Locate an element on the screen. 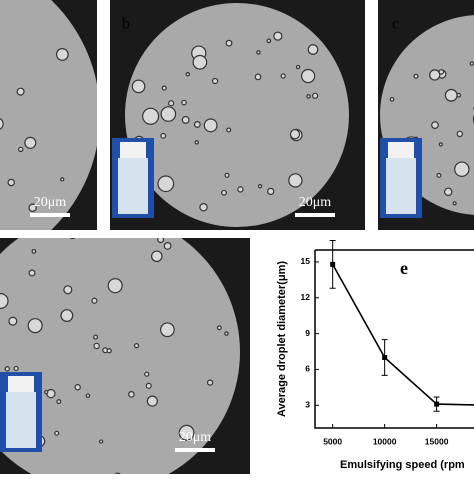 Image resolution: width=474 pixels, height=479 pixels. y-tick-label: 15 is located at coordinates (306, 261).